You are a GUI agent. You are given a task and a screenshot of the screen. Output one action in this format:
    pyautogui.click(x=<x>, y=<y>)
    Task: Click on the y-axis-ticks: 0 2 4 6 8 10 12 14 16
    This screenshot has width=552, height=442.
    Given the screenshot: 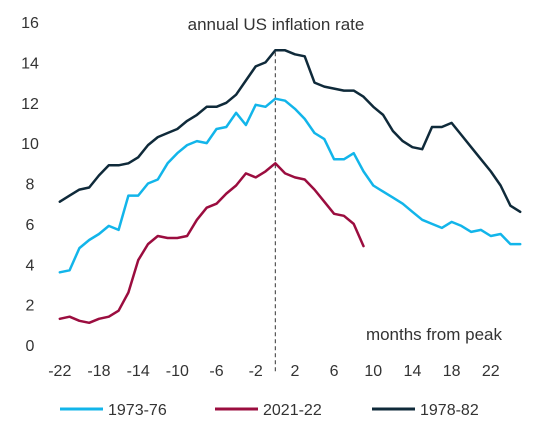 What is the action you would take?
    pyautogui.click(x=30, y=185)
    